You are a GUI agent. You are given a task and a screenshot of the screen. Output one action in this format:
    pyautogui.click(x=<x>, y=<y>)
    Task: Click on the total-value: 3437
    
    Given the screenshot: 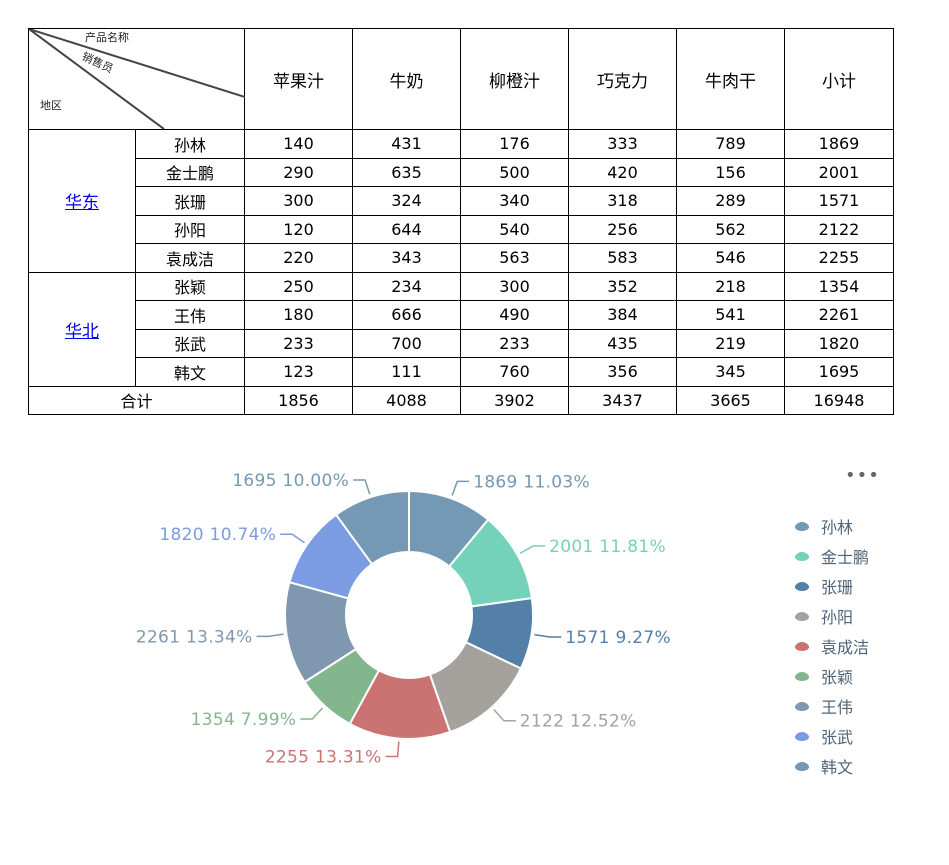 What is the action you would take?
    pyautogui.click(x=622, y=400)
    